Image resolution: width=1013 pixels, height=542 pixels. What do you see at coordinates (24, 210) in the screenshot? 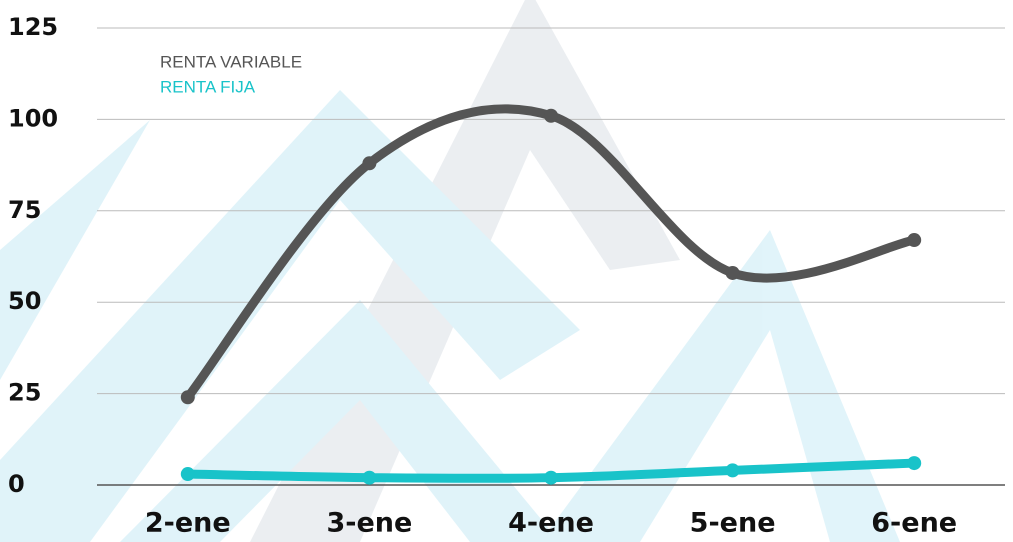
I see `y-tick-label: 75` at bounding box center [24, 210].